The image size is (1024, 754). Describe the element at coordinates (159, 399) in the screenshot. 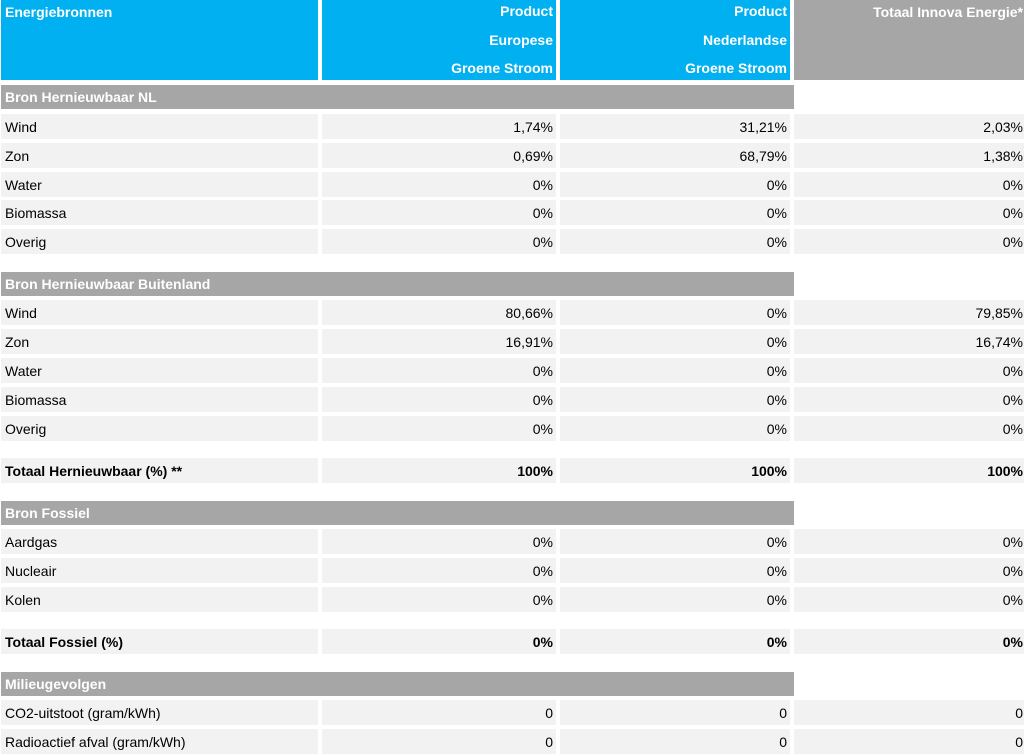

I see `row-label: Biomassa` at that location.